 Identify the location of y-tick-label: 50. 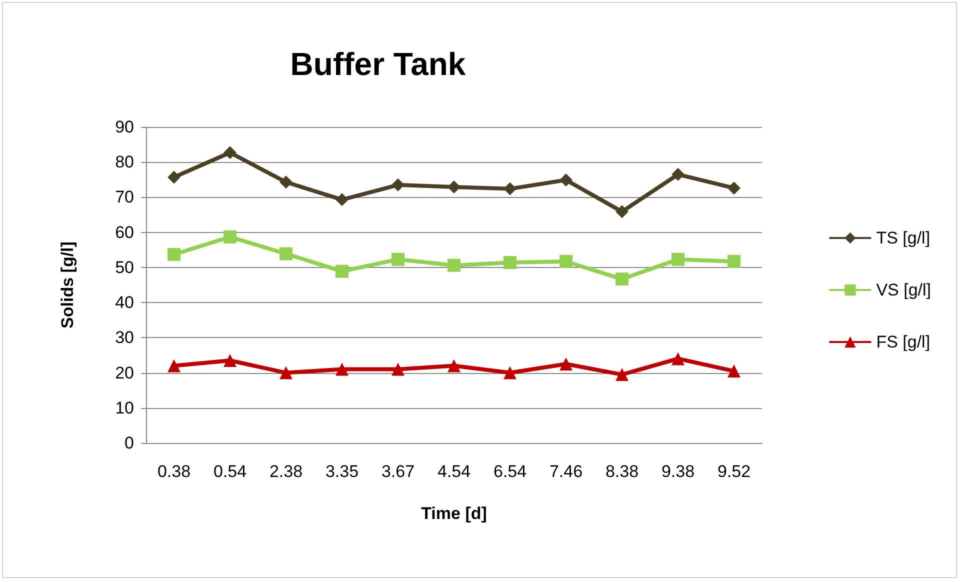
(124, 267).